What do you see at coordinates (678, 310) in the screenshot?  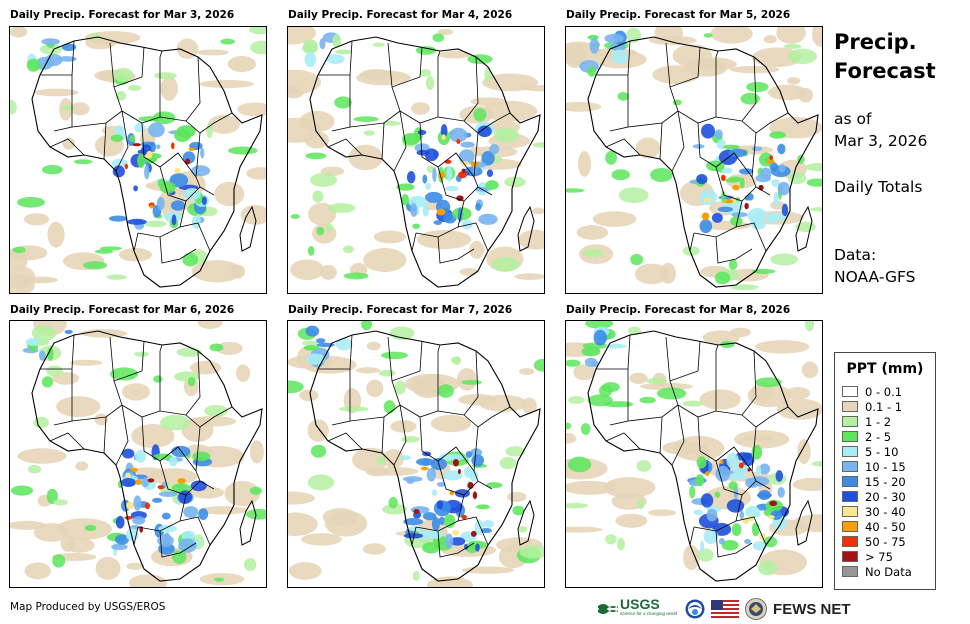 I see `panel-title-mar-8: Daily Precip. Forecast for Mar 8, 2026` at bounding box center [678, 310].